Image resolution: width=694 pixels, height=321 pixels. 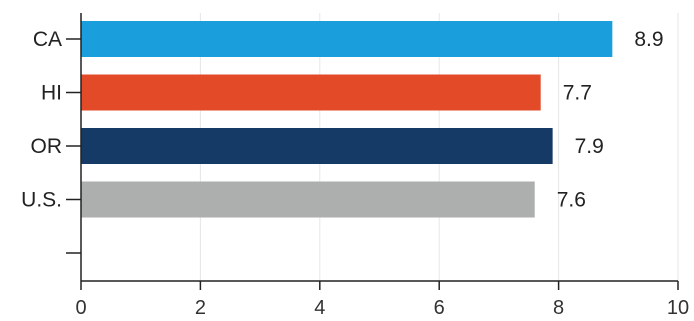 I want to click on category-label-1: HI, so click(x=51, y=93).